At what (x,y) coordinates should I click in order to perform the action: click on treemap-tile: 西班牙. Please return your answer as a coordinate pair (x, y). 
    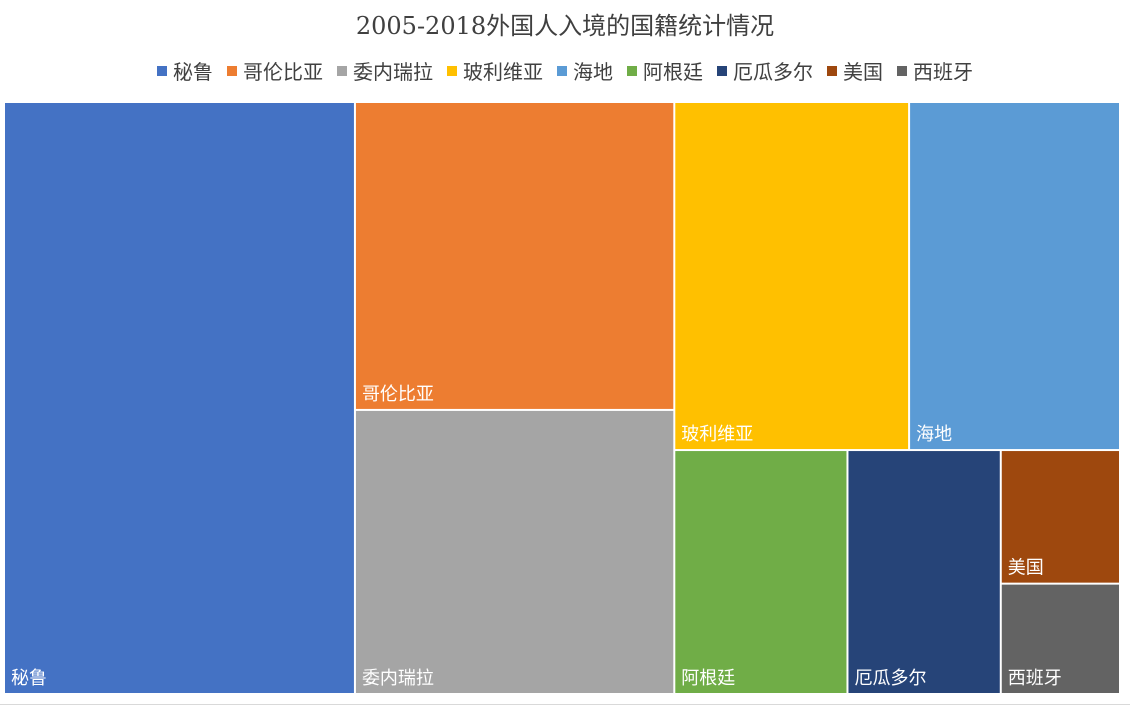
    Looking at the image, I should click on (1060, 638).